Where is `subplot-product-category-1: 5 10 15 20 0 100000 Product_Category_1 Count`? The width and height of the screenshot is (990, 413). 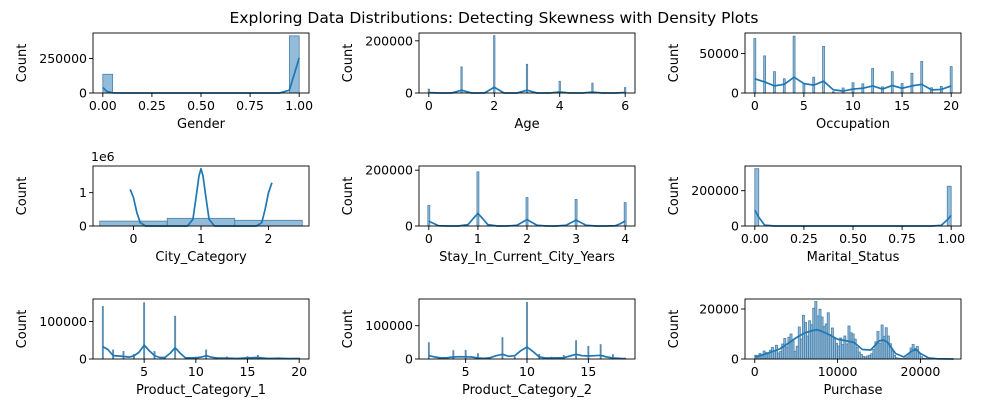 subplot-product-category-1: 5 10 15 20 0 100000 Product_Category_1 Count is located at coordinates (162, 348).